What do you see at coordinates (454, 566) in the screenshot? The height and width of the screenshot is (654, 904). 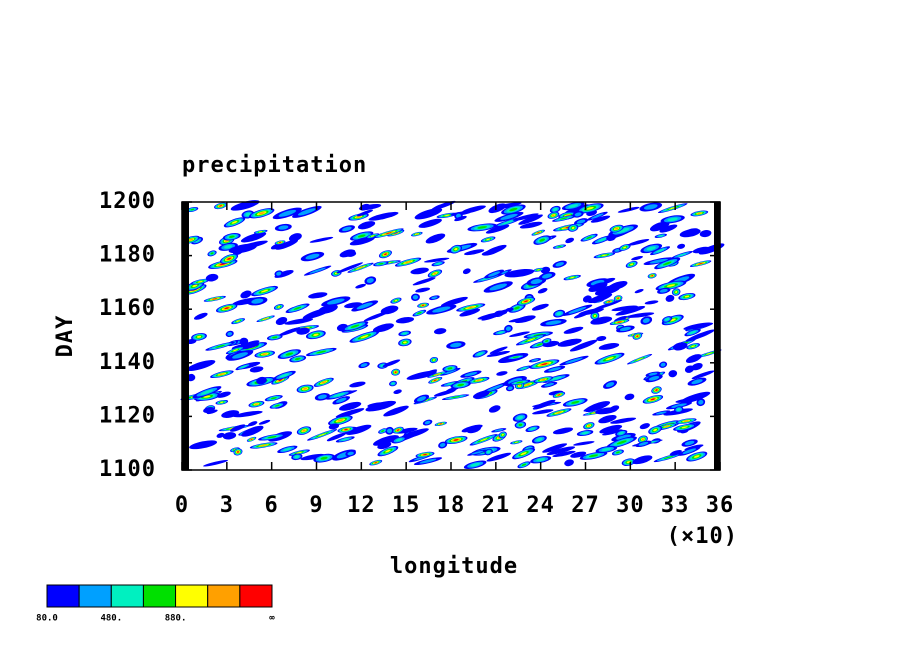 I see `x-axis-label: longitude` at bounding box center [454, 566].